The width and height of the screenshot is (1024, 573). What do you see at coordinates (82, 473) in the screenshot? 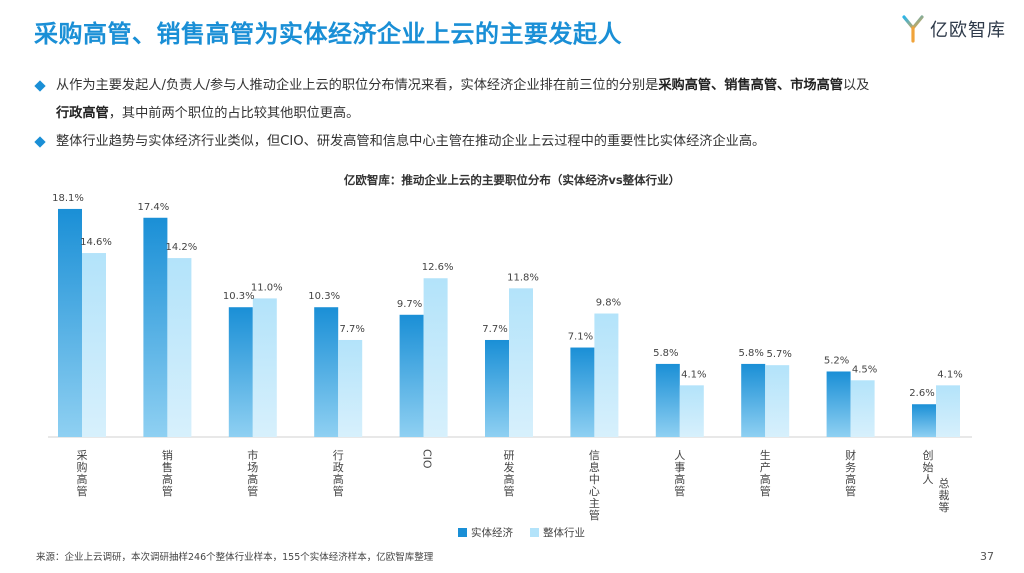
I see `category-label: 采购高管` at bounding box center [82, 473].